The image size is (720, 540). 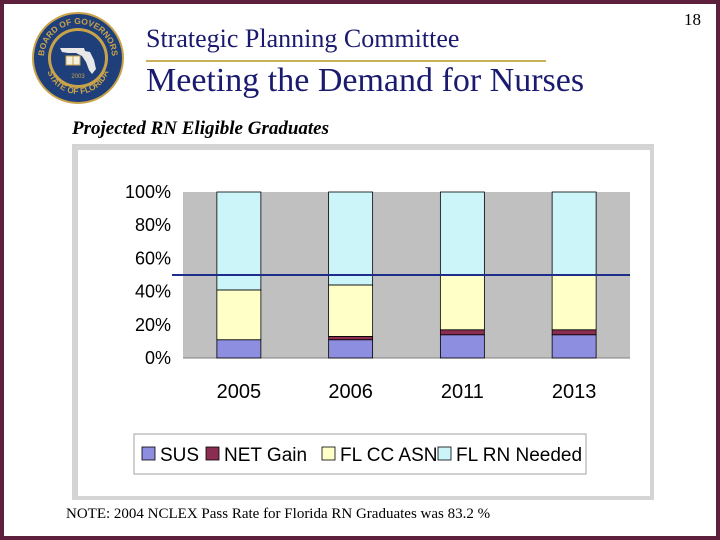 What do you see at coordinates (148, 192) in the screenshot?
I see `y-tick-label: 100%` at bounding box center [148, 192].